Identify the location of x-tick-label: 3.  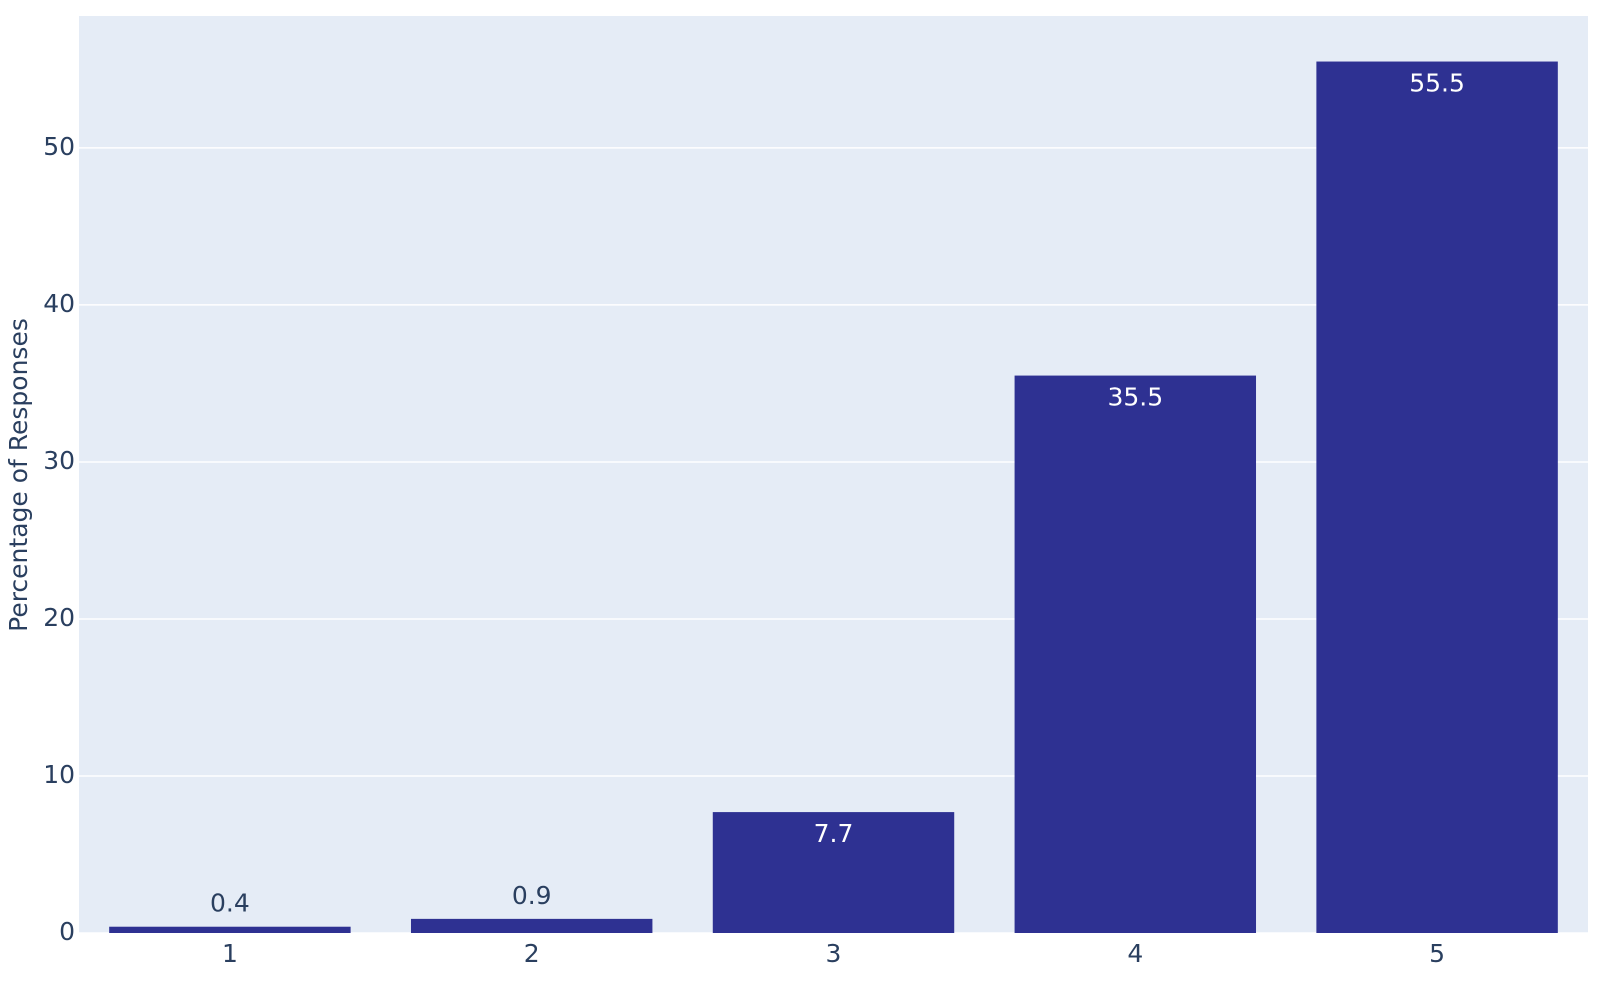
(834, 953).